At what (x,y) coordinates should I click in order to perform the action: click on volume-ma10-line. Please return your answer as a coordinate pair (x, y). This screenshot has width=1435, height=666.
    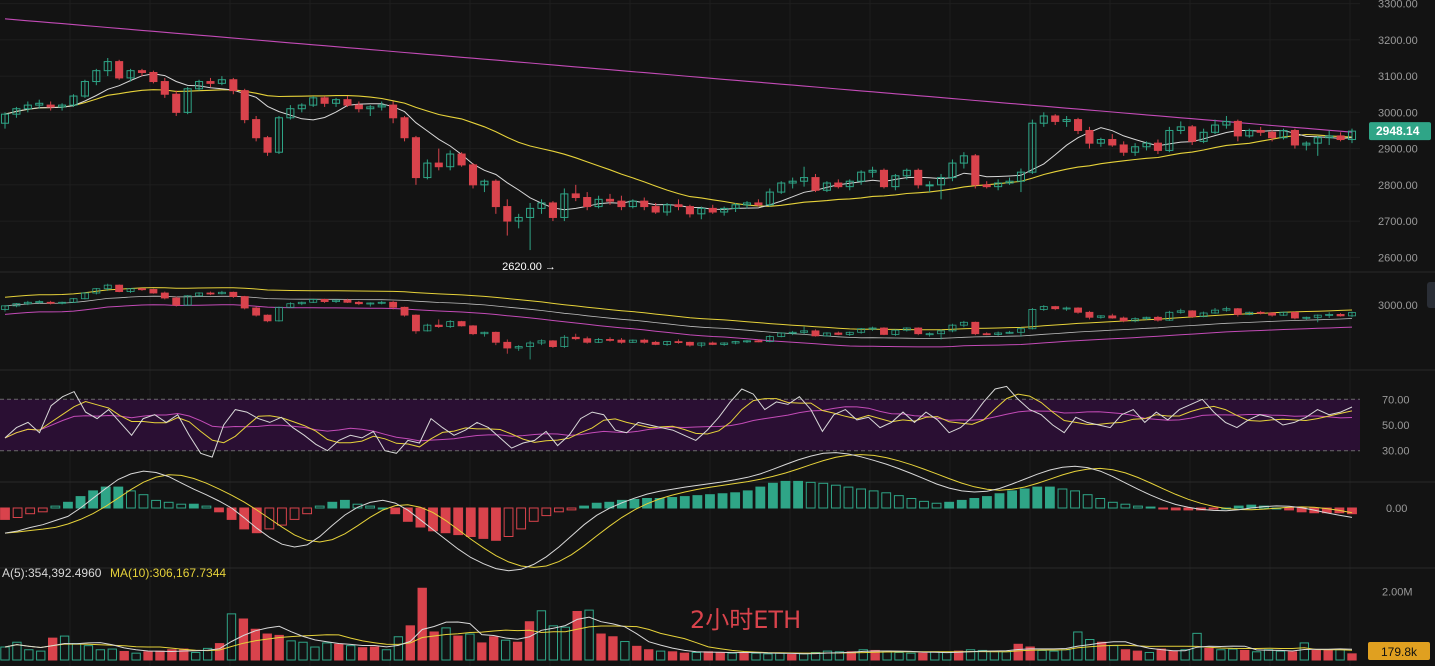
    Looking at the image, I should click on (678, 639).